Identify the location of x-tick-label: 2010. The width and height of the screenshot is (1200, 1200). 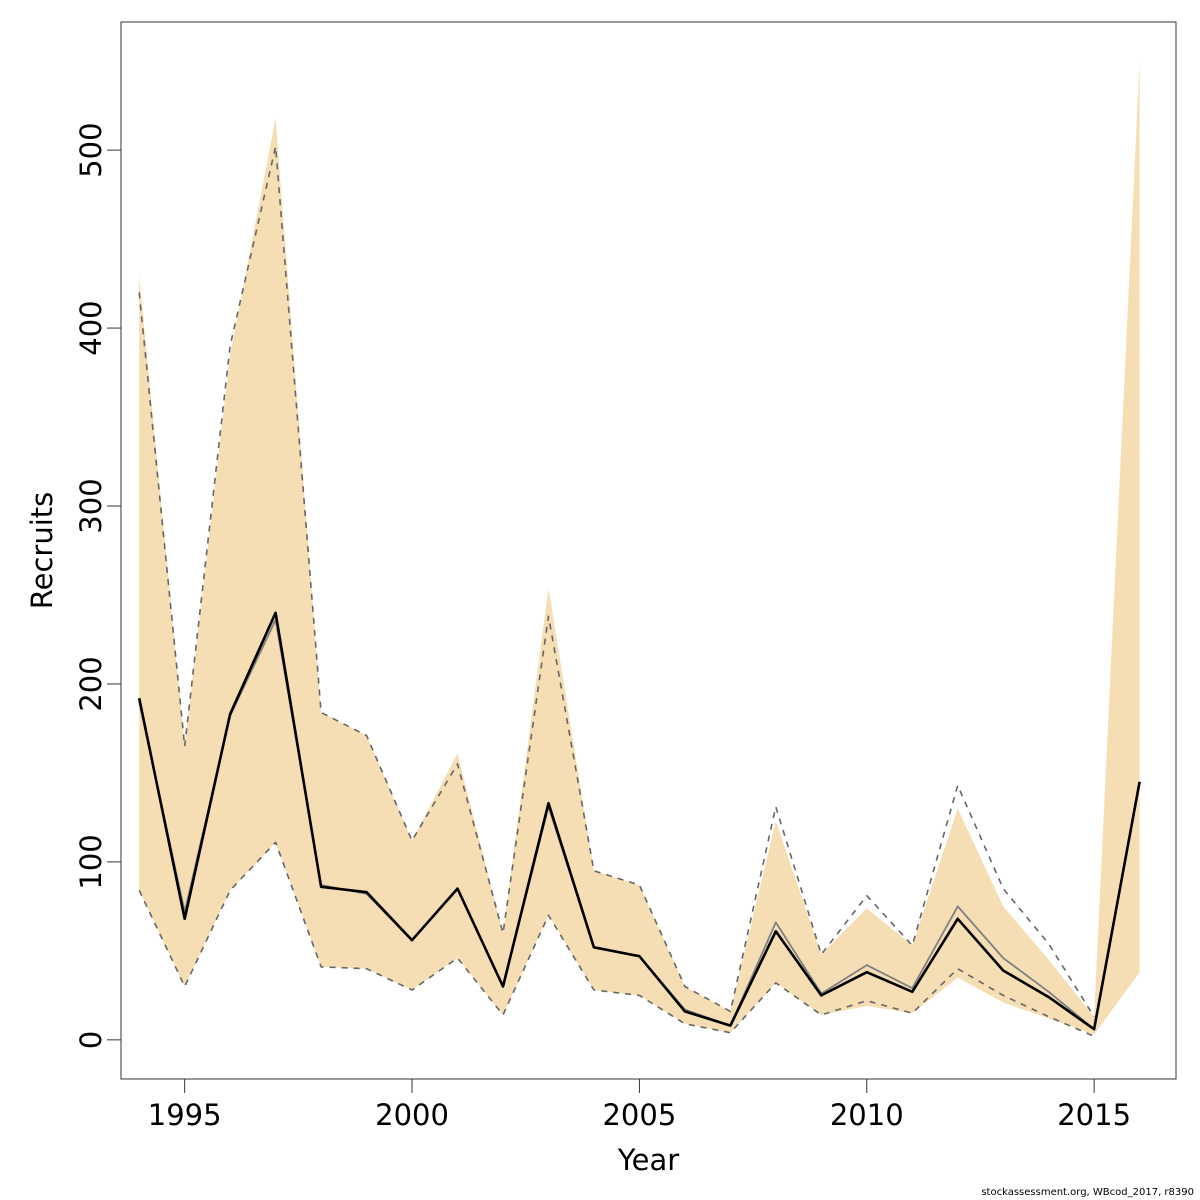
(867, 1115).